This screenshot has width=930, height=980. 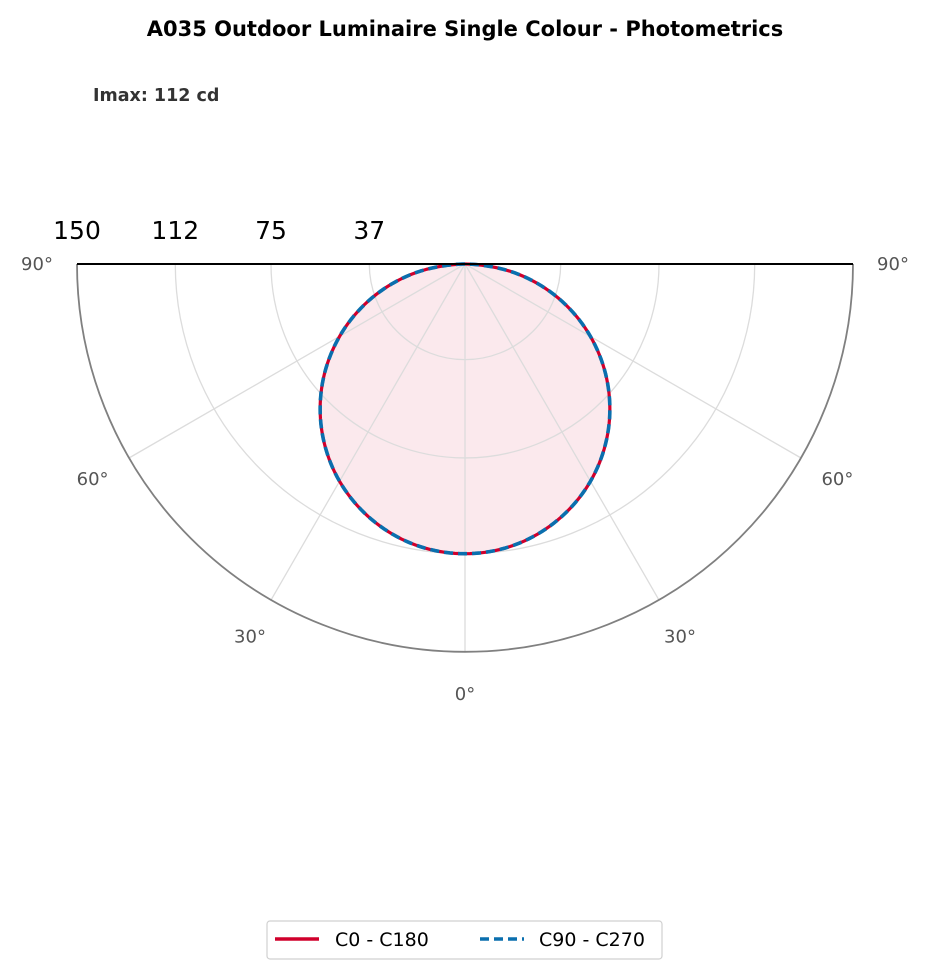 I want to click on radial-tick-label: 37, so click(x=369, y=230).